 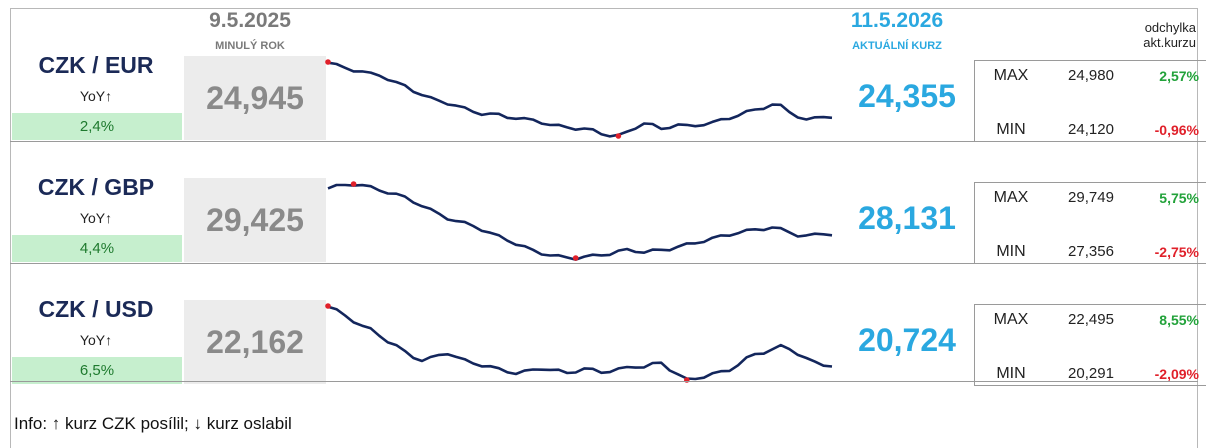 I want to click on min-deviation: -2,75%, so click(x=1176, y=252).